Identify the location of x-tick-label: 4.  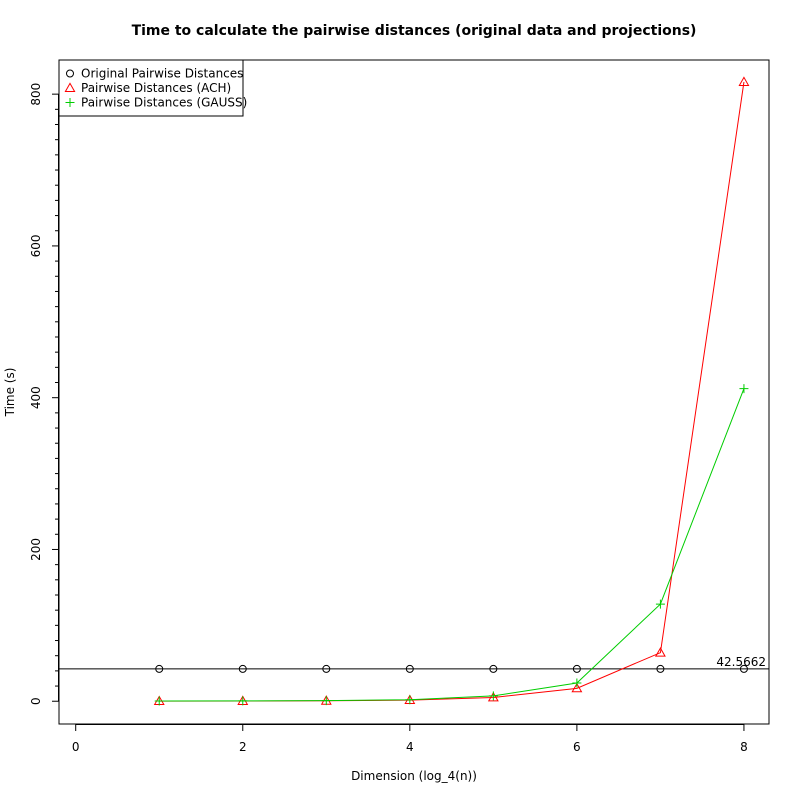
(410, 747).